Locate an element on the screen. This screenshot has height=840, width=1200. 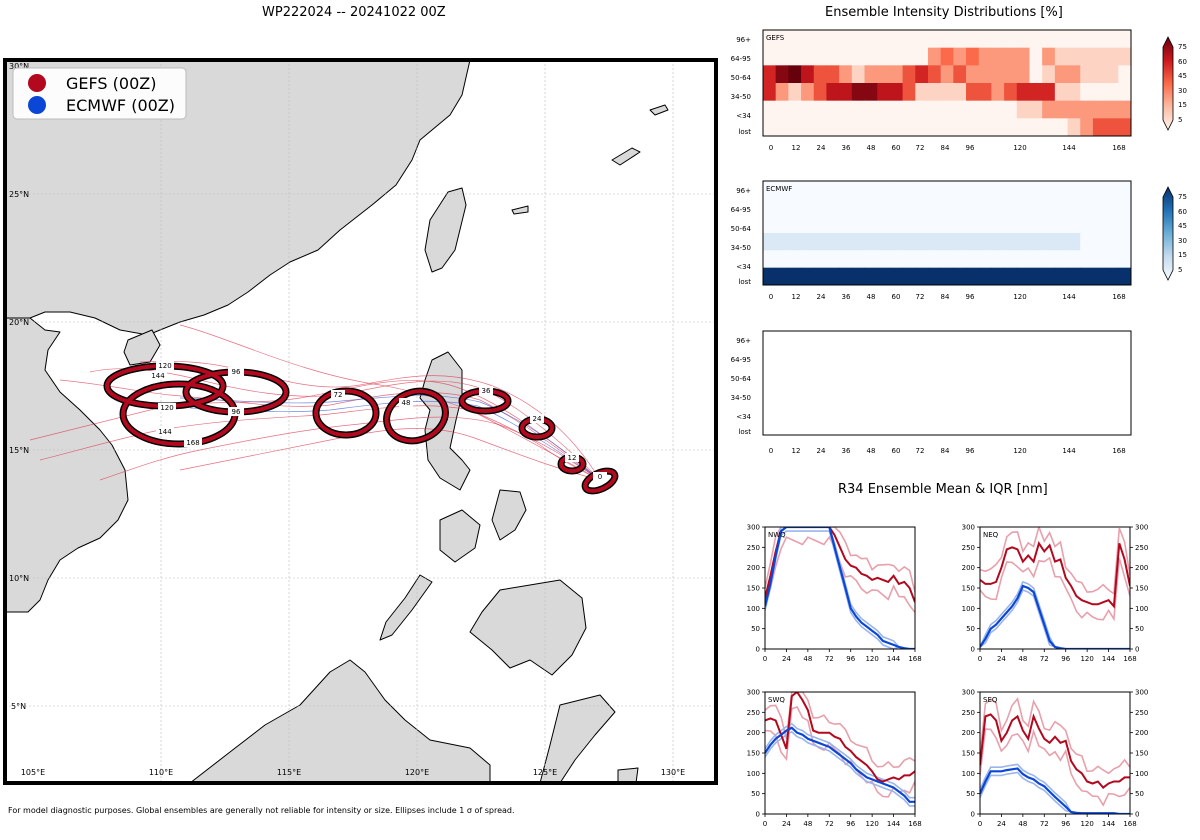
svg-text: 0 is located at coordinates (771, 148).